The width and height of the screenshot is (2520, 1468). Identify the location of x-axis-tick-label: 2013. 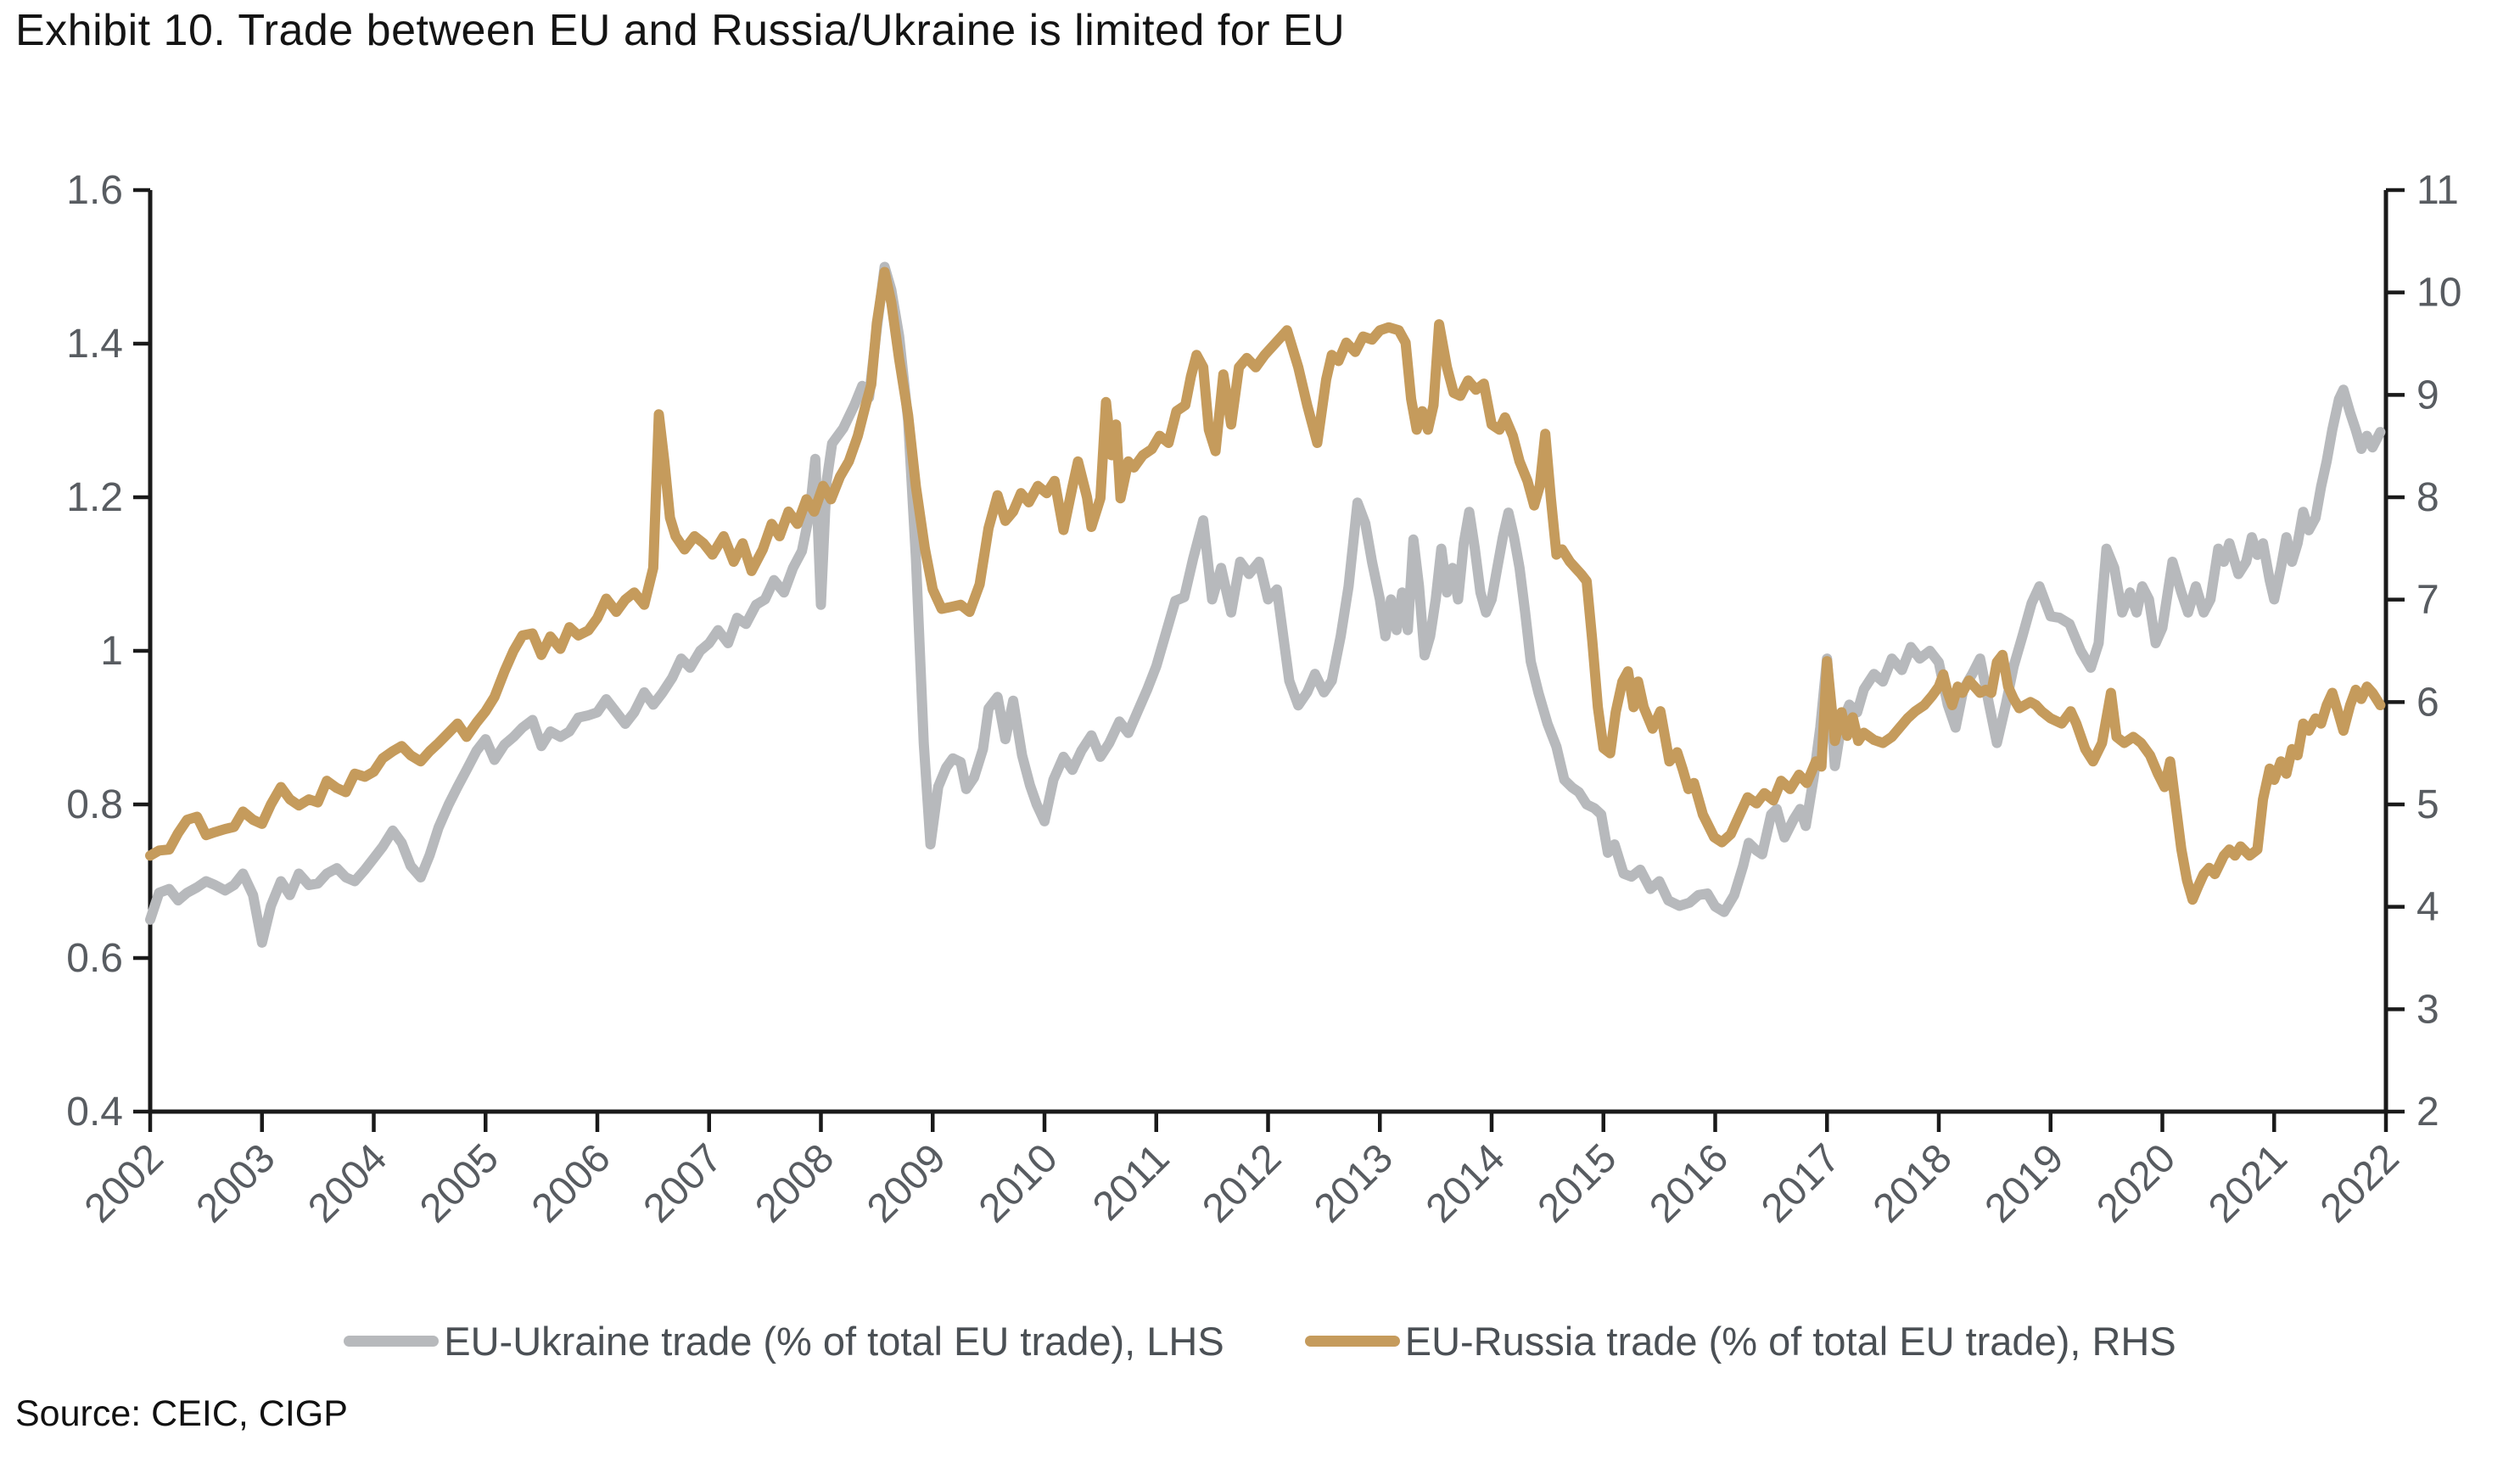
(1354, 1183).